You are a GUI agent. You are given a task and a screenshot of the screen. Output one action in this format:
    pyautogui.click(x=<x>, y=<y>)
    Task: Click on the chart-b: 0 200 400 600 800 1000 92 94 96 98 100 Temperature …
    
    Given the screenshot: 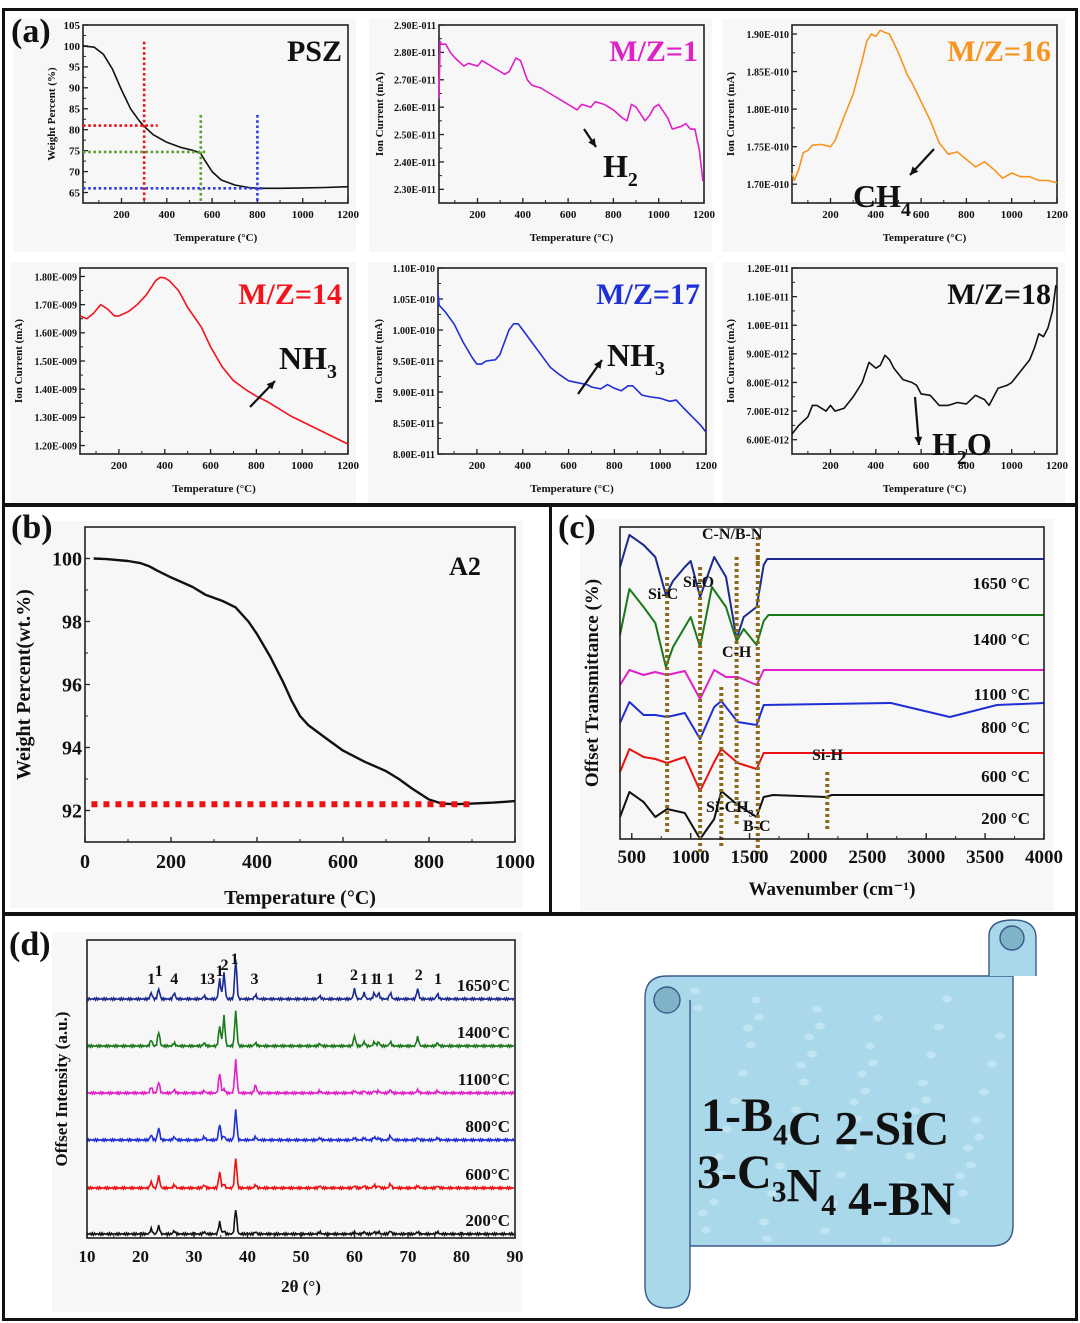 What is the action you would take?
    pyautogui.click(x=272, y=715)
    